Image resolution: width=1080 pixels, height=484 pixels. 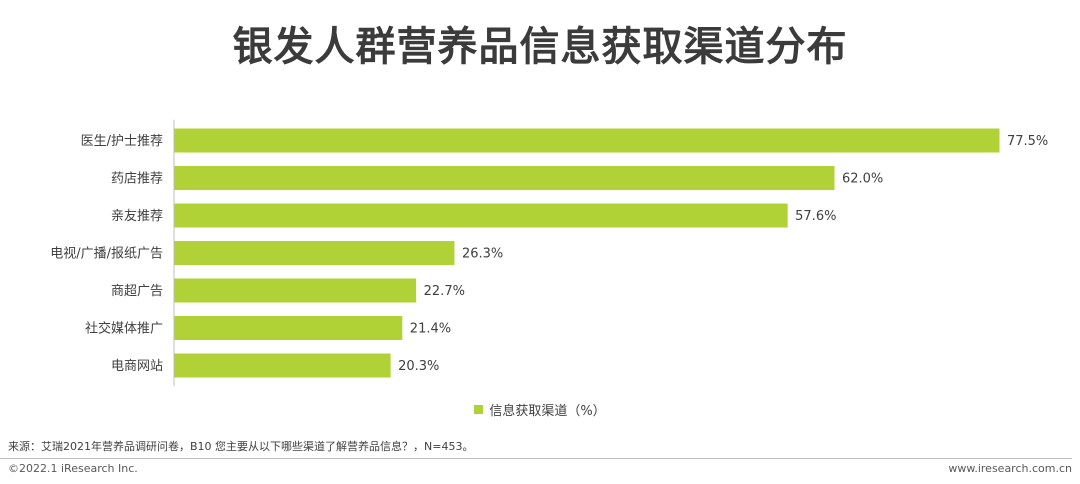 What do you see at coordinates (1027, 141) in the screenshot?
I see `data-label: 77.5%` at bounding box center [1027, 141].